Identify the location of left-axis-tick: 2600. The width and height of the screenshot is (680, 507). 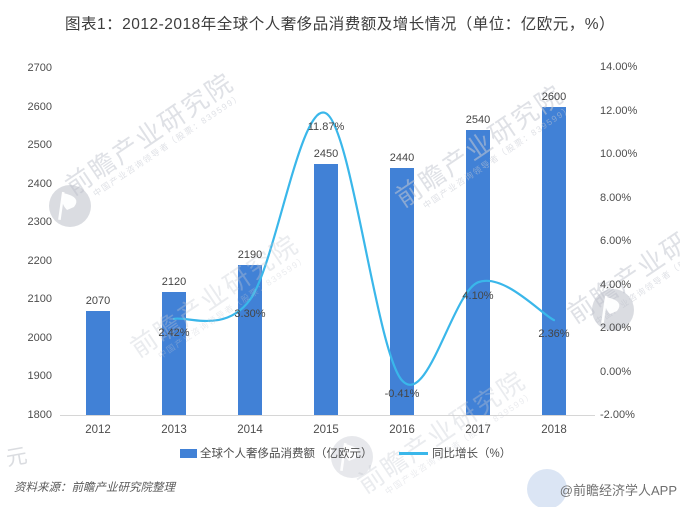
(39, 106).